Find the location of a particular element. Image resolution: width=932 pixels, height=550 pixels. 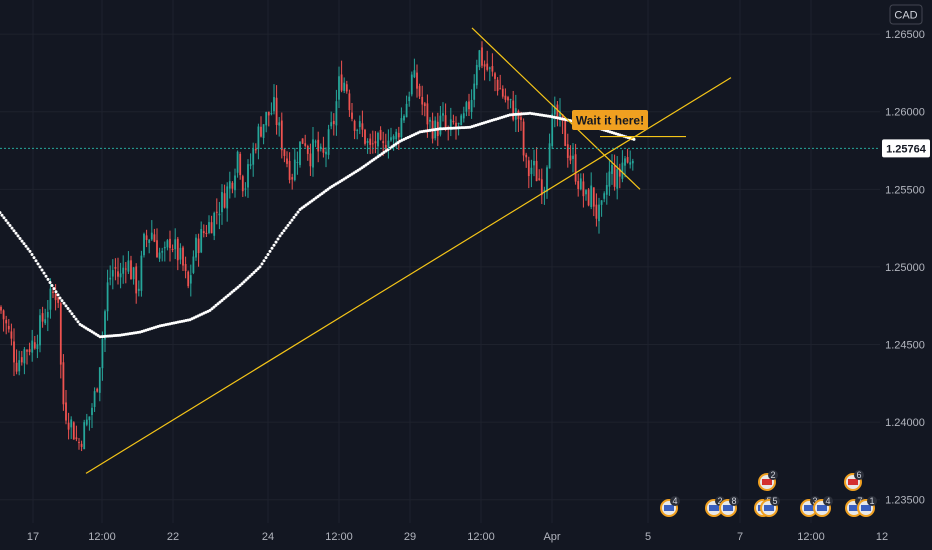

currency-label: CAD is located at coordinates (906, 14).